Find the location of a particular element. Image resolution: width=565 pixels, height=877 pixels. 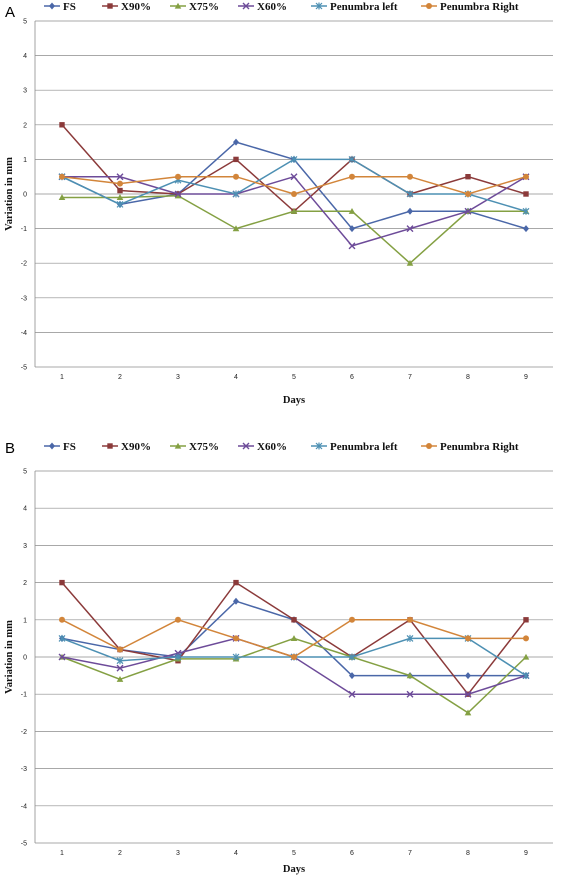

x-tick-labels: 1 2 3 4 5 6 7 8 9 is located at coordinates (294, 853).